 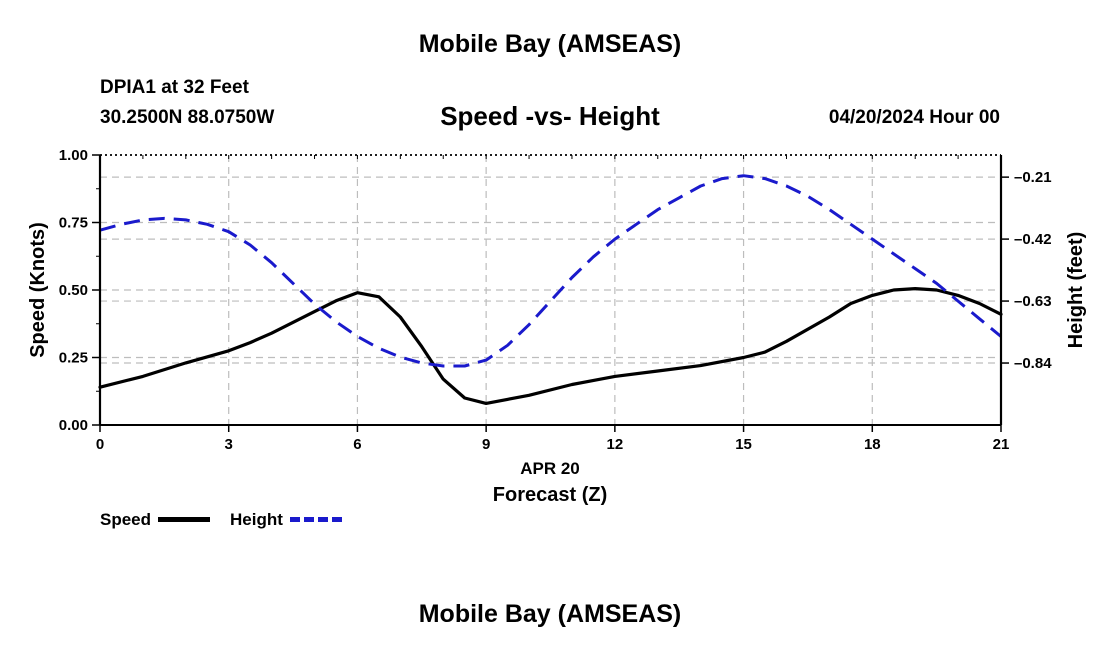 I want to click on y-left-tick-label: 0.75, so click(x=73, y=223).